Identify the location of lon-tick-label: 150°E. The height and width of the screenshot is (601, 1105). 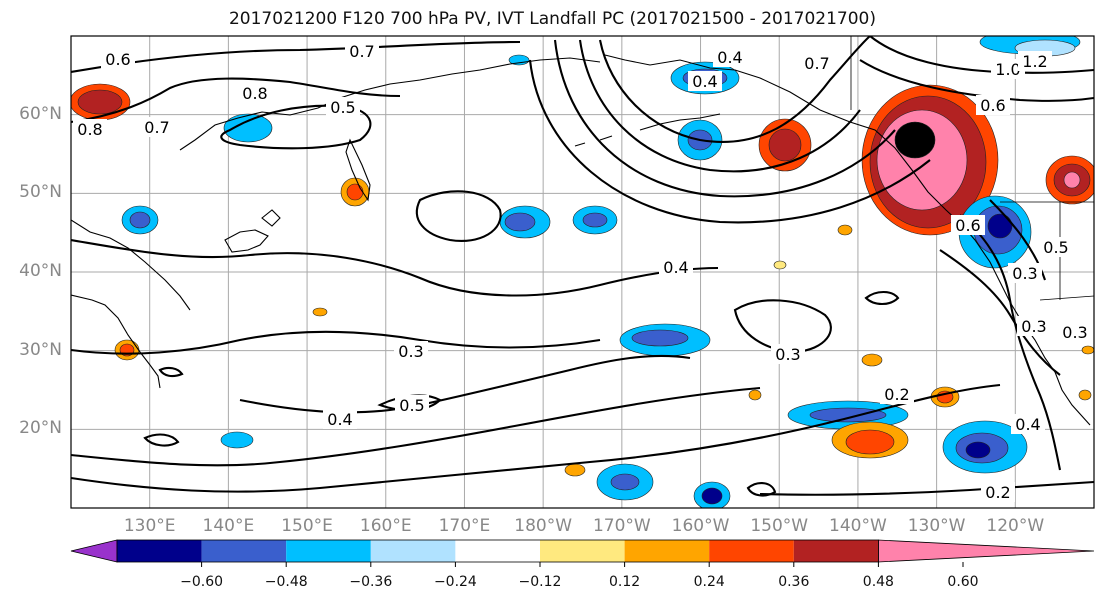
(307, 526).